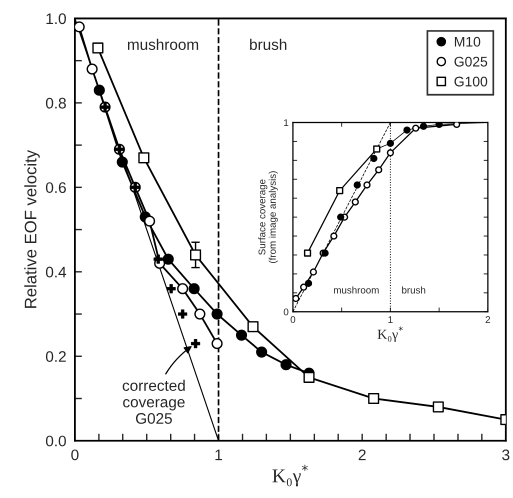 Image resolution: width=513 pixels, height=498 pixels. Describe the element at coordinates (56, 272) in the screenshot. I see `y-tick-label: 0.4` at that location.